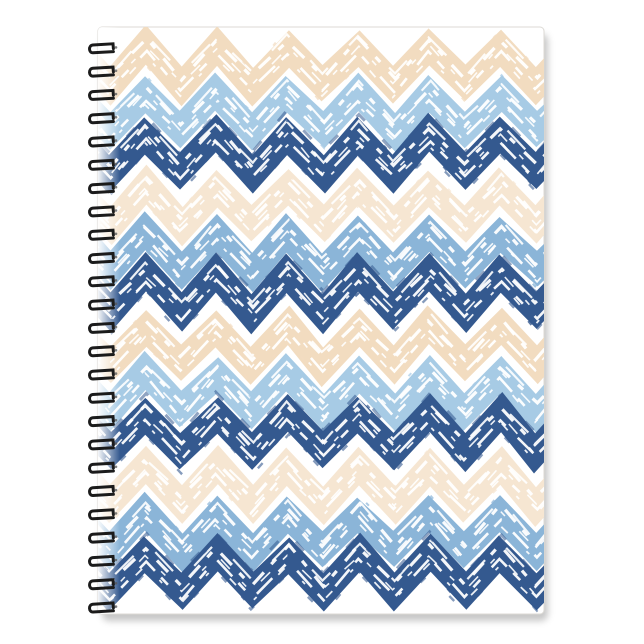 The width and height of the screenshot is (644, 644). I want to click on spiral-binding, so click(103, 328).